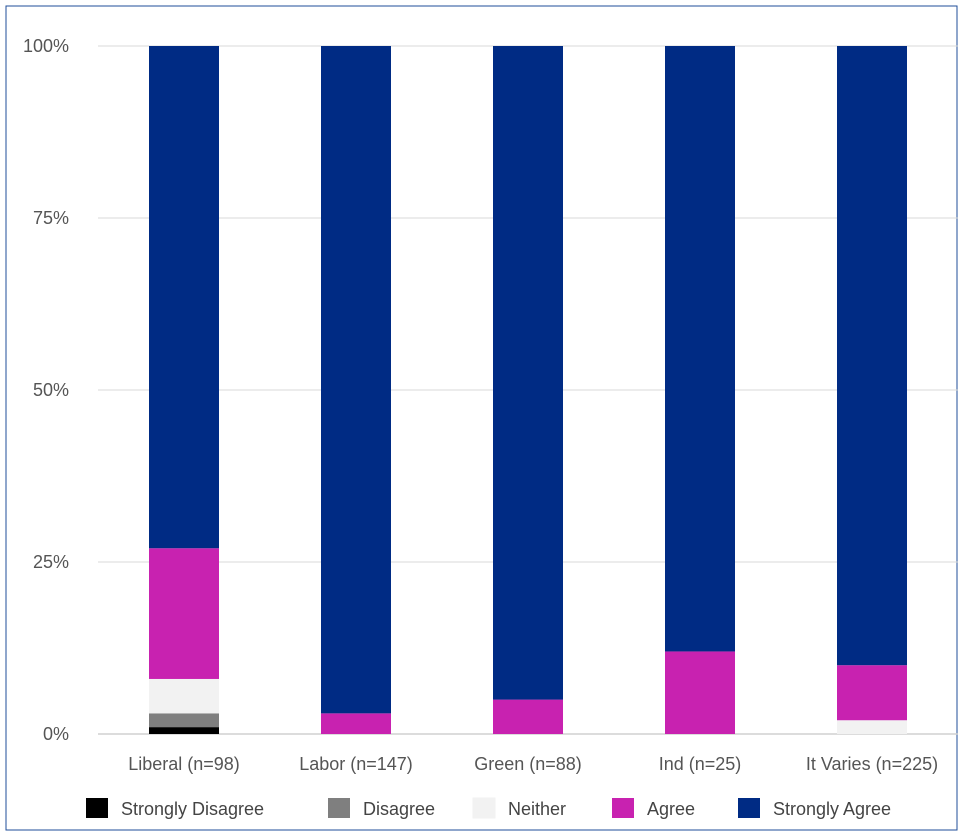  Describe the element at coordinates (700, 764) in the screenshot. I see `x-tick-label: Ind (n=25)` at that location.